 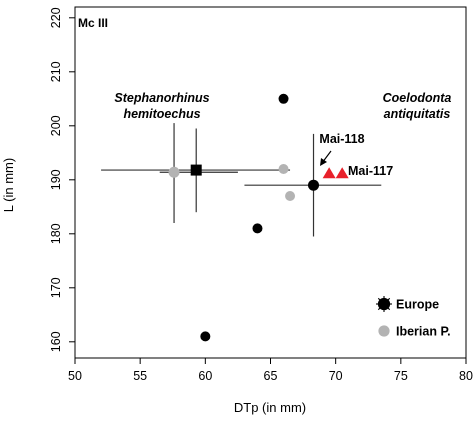 What do you see at coordinates (75, 376) in the screenshot?
I see `x-tick-label: 50` at bounding box center [75, 376].